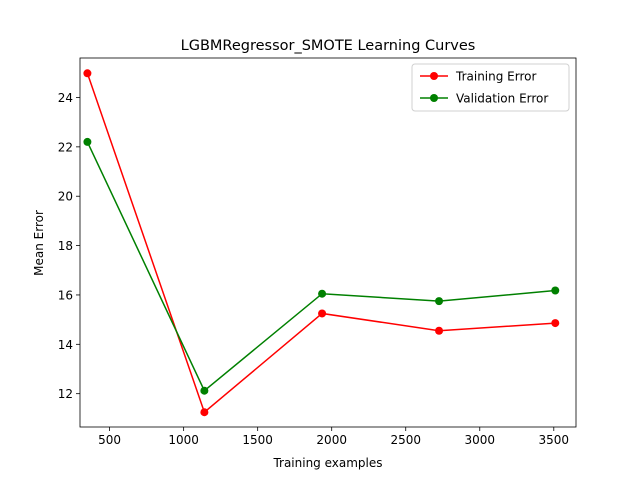  Describe the element at coordinates (65, 98) in the screenshot. I see `y-tick-label: 24` at that location.